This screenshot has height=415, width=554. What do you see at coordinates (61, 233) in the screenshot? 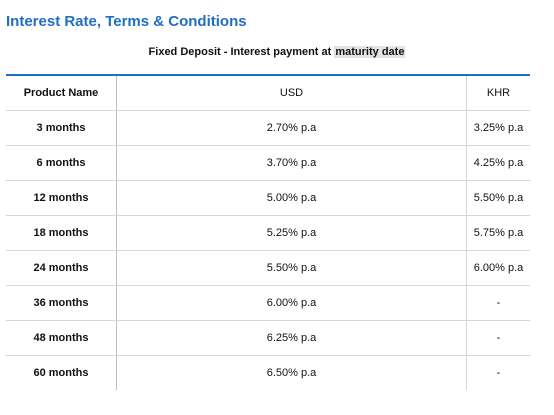
I see `product-name-cell: 18 months` at bounding box center [61, 233].